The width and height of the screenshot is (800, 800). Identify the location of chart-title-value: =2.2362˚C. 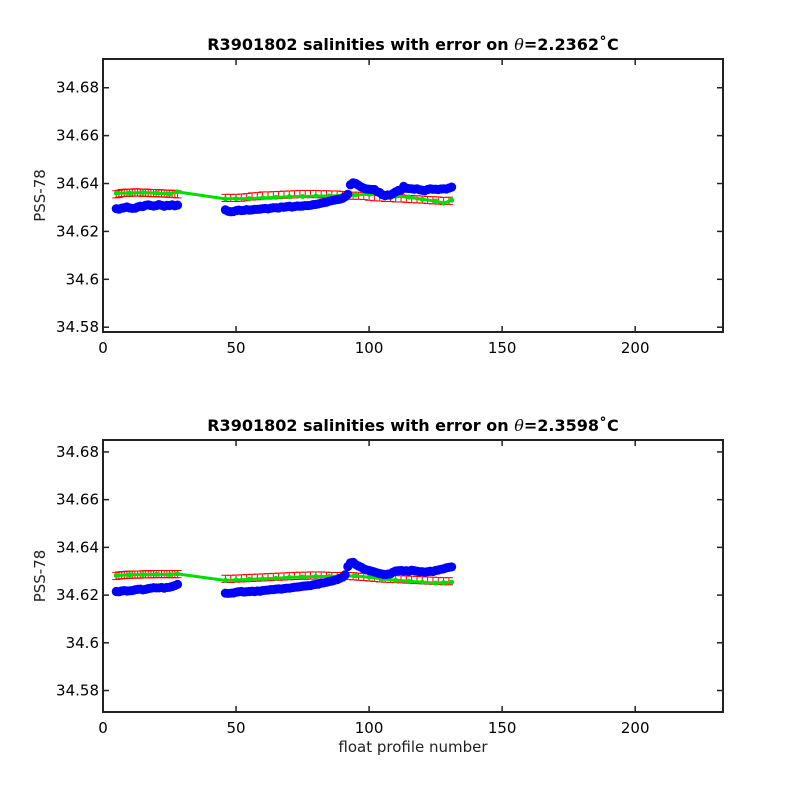
(571, 44).